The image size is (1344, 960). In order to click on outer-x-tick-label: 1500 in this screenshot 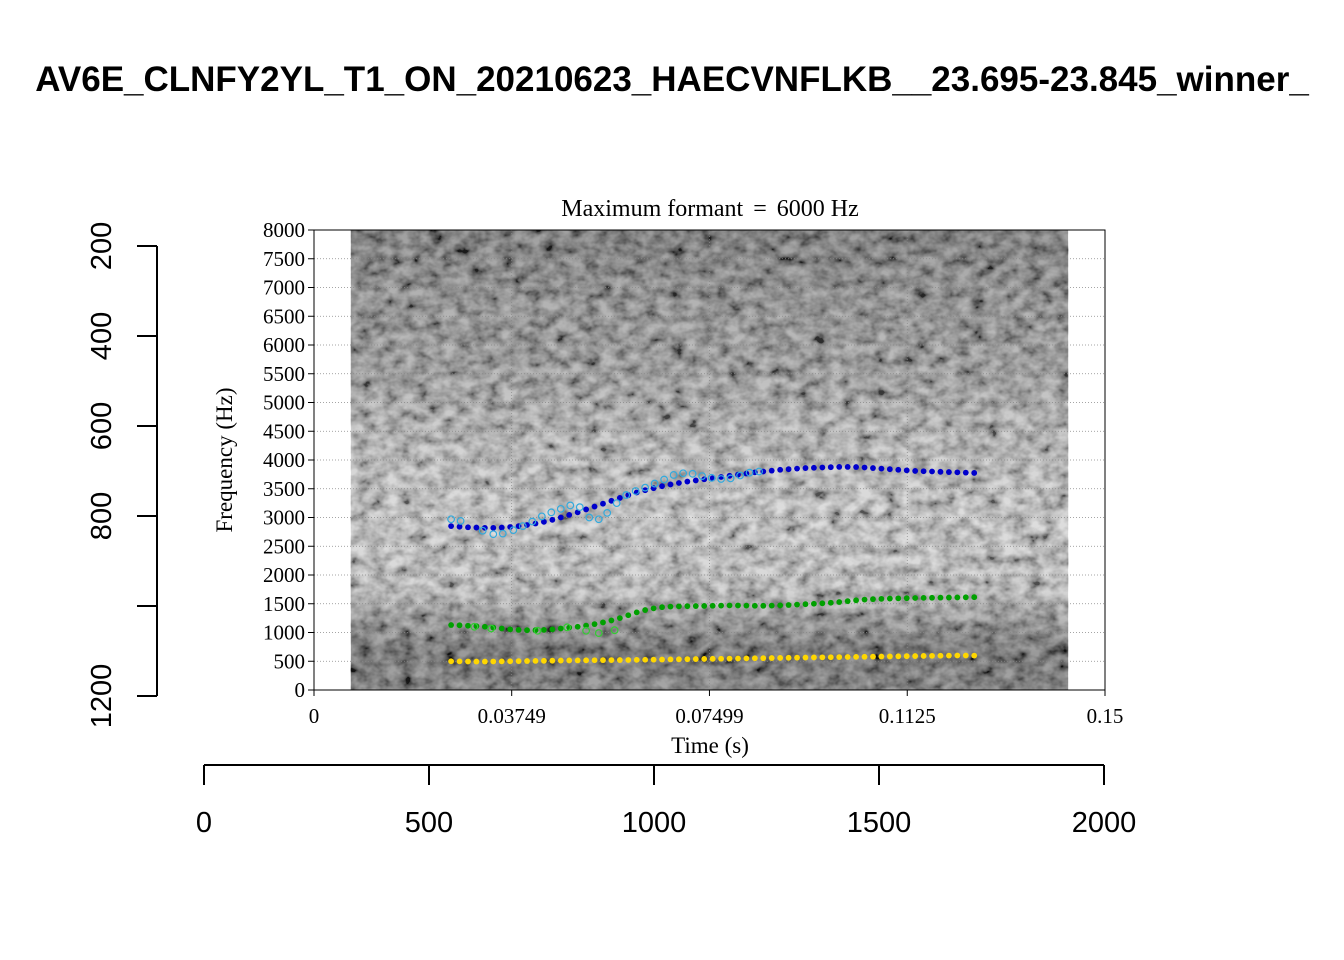, I will do `click(879, 823)`.